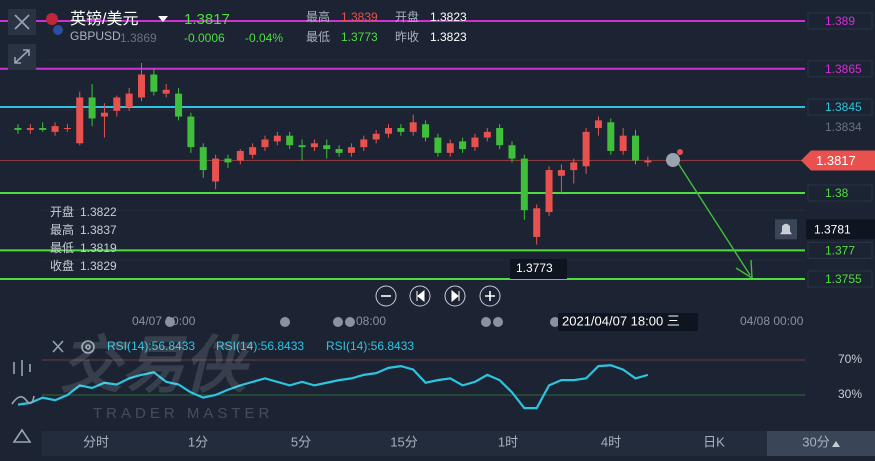 The height and width of the screenshot is (461, 875). What do you see at coordinates (62, 248) in the screenshot?
I see `info-label: 最低` at bounding box center [62, 248].